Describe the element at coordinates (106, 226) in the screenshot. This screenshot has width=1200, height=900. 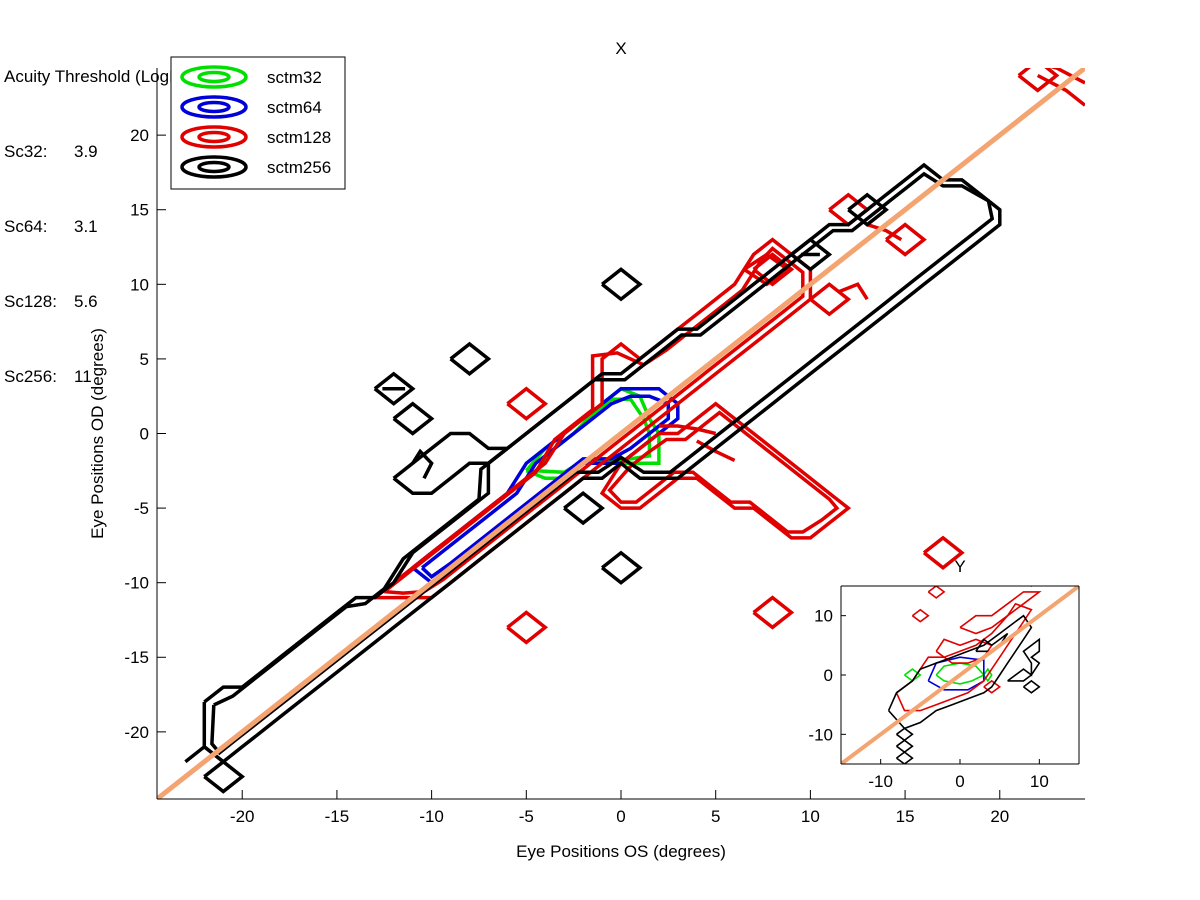
I see `acuity-row-sc64: Sc64: 3.1` at that location.